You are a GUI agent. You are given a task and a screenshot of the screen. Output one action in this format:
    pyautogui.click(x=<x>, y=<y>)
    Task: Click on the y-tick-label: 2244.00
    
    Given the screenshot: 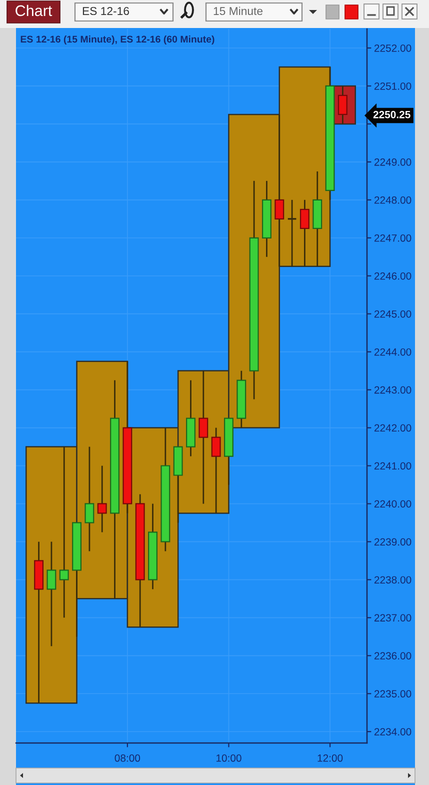 What is the action you would take?
    pyautogui.click(x=393, y=352)
    